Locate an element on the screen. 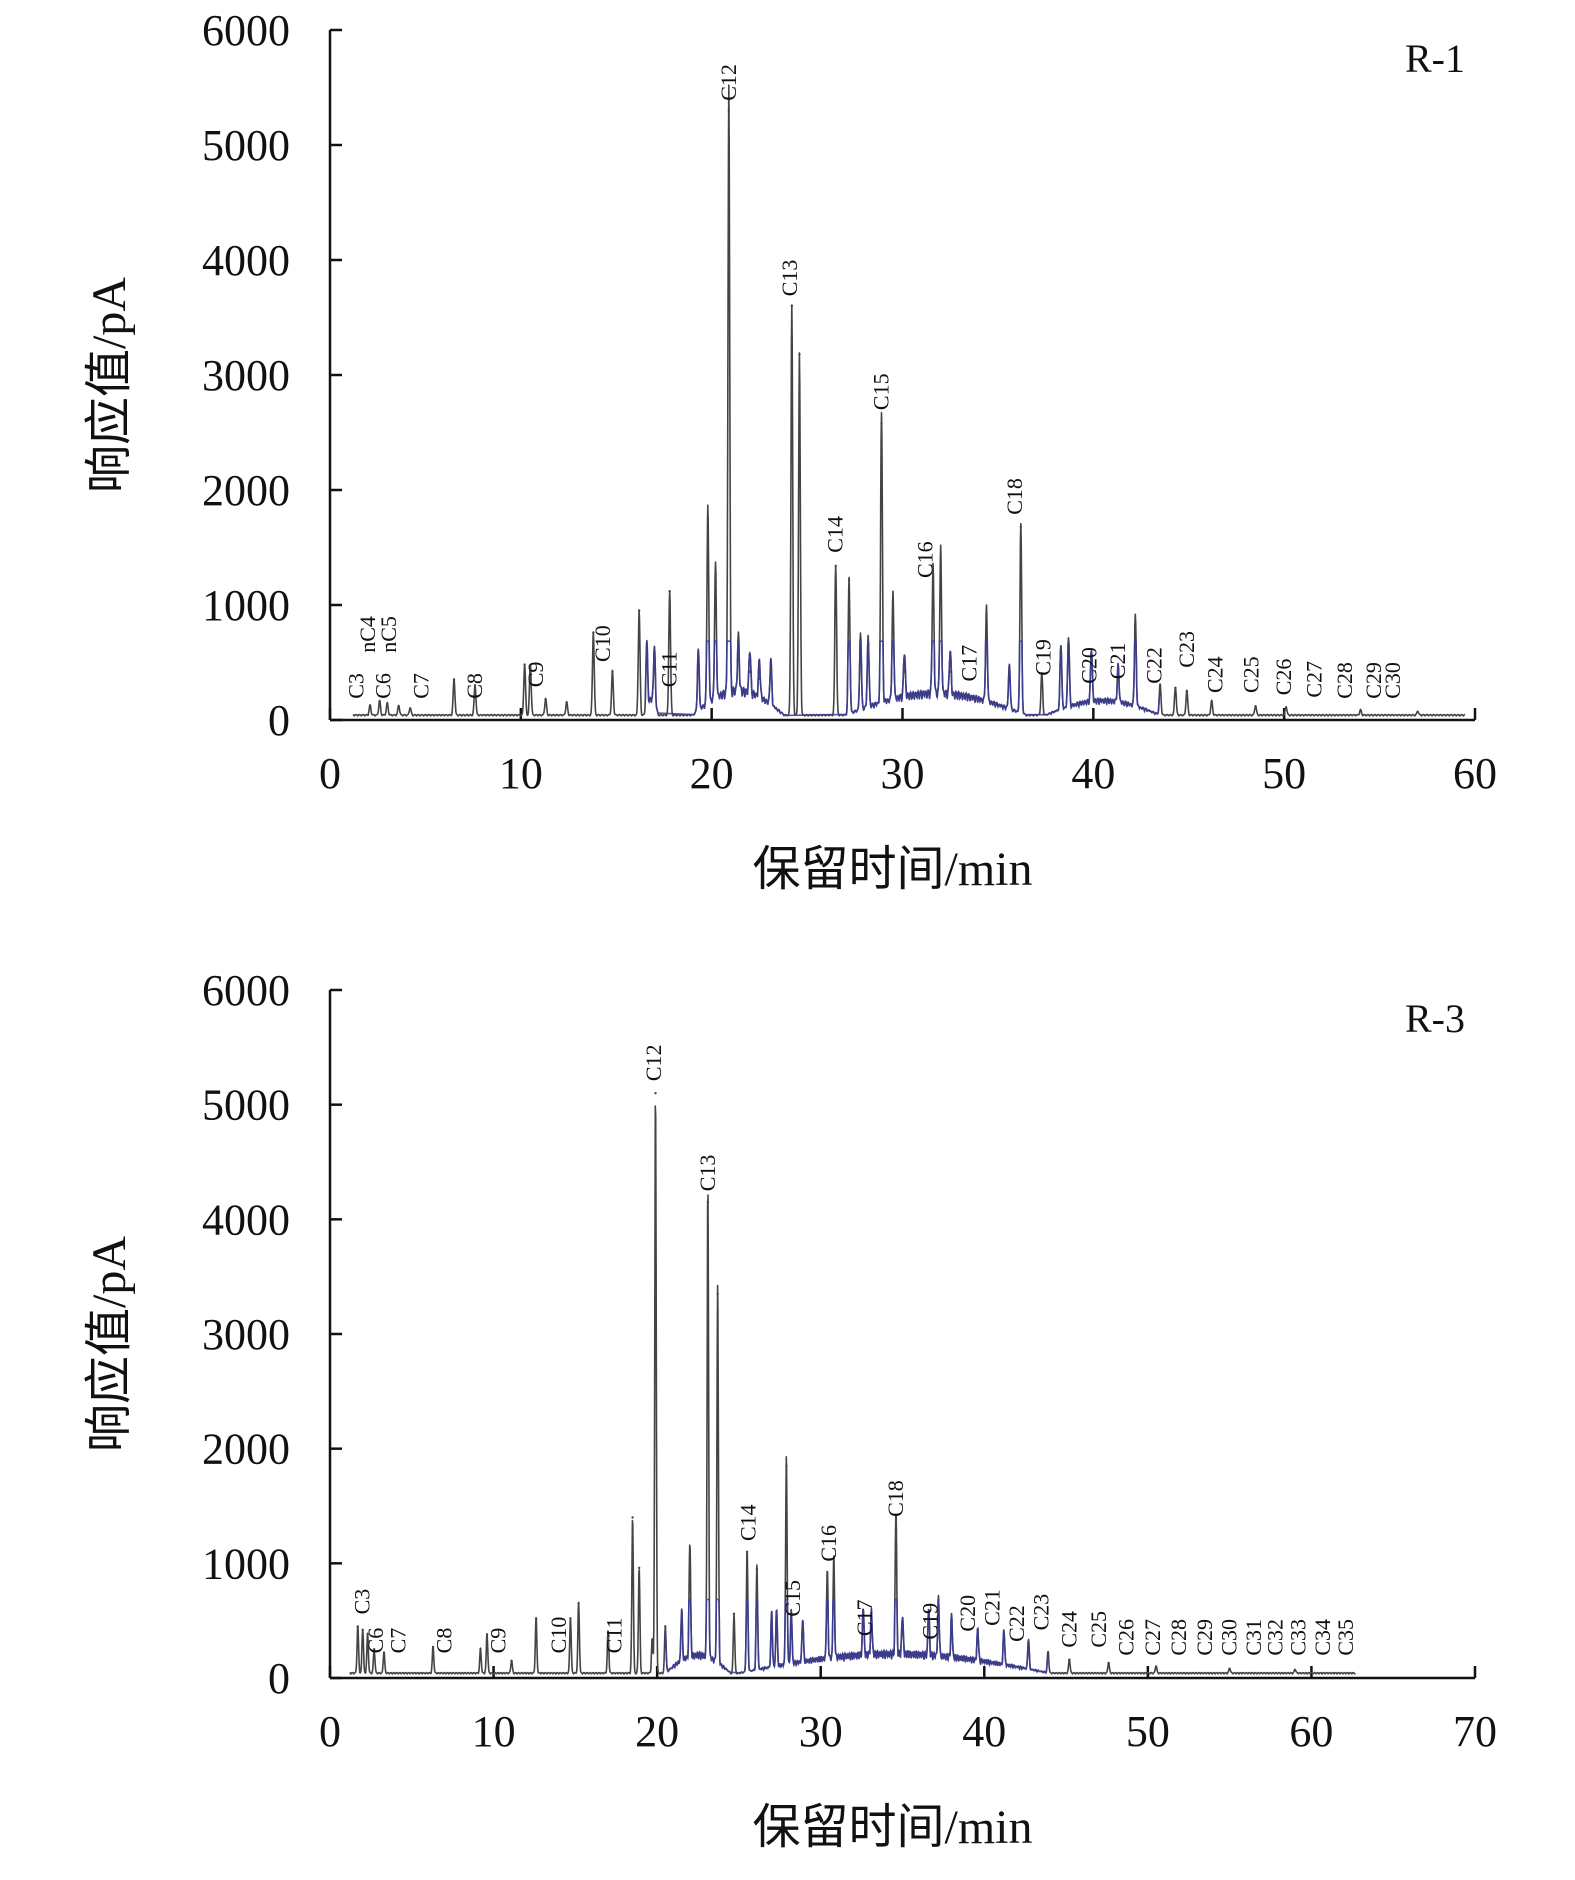 The image size is (1575, 1880). peak-label: C13 is located at coordinates (707, 1173).